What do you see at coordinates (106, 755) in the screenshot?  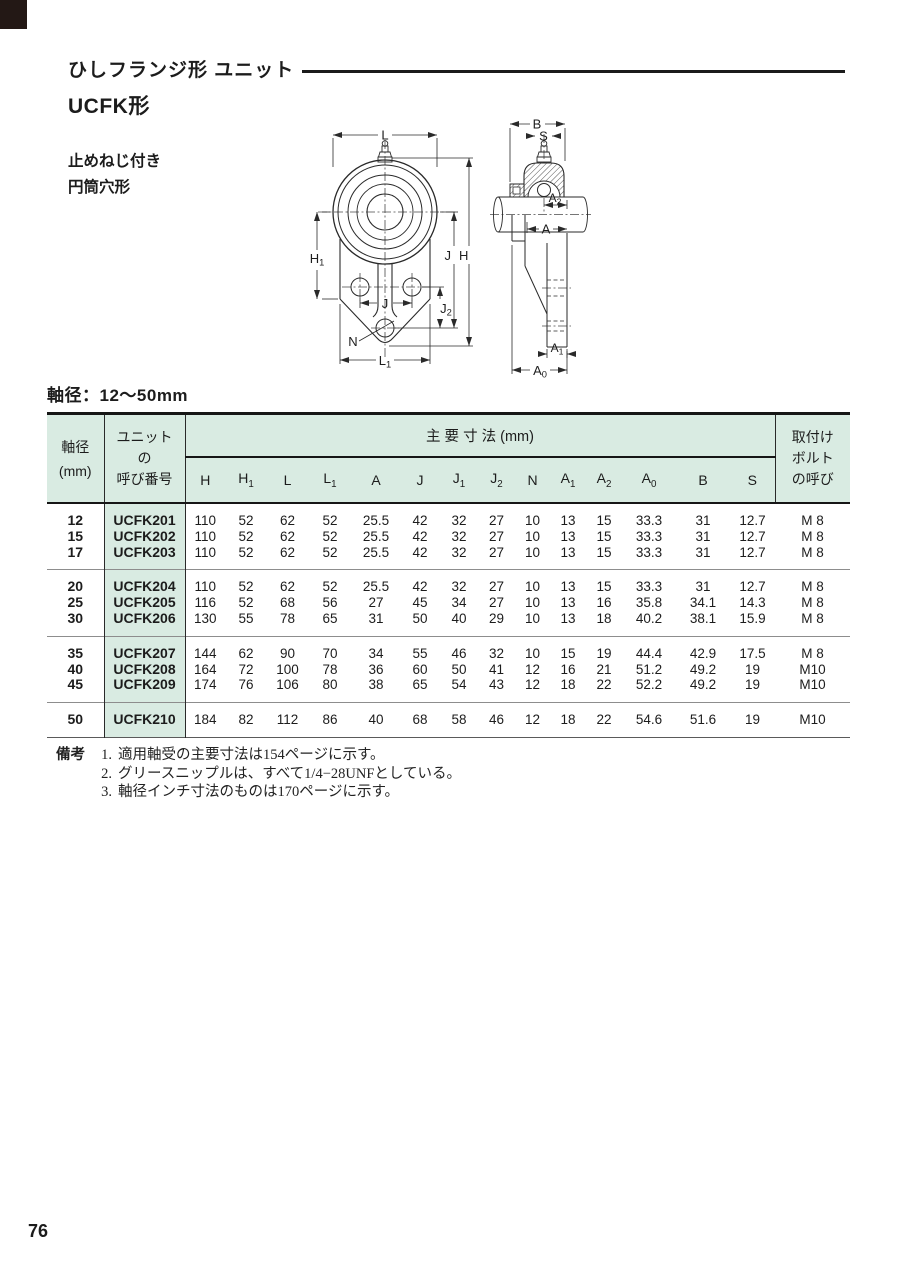 I see `remark-number: 1.` at bounding box center [106, 755].